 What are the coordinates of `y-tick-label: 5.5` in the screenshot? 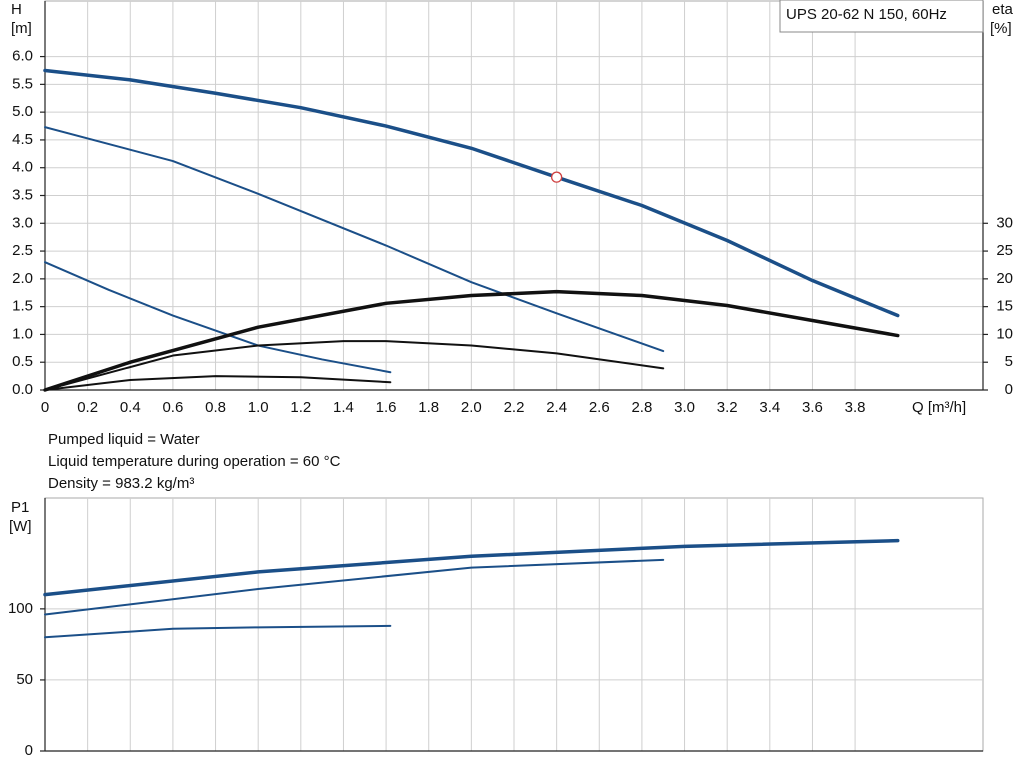 It's located at (22, 83).